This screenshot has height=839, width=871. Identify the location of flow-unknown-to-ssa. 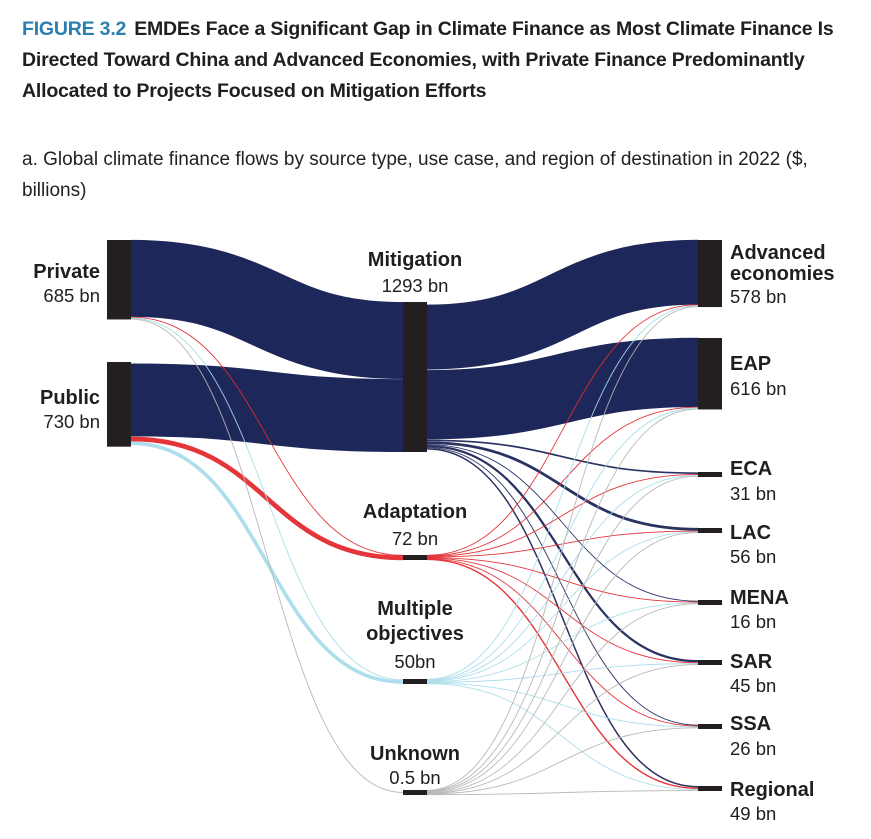
(562, 761).